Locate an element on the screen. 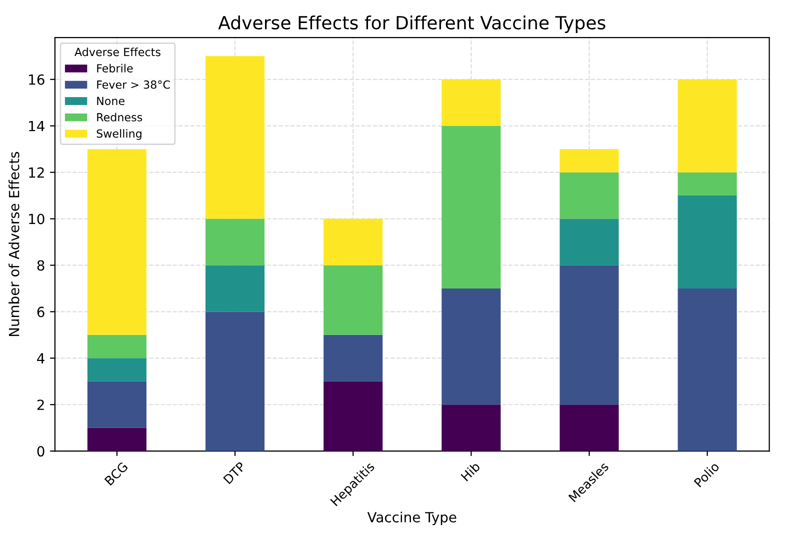 Image resolution: width=785 pixels, height=537 pixels. y-tick-label: 12 is located at coordinates (36, 172).